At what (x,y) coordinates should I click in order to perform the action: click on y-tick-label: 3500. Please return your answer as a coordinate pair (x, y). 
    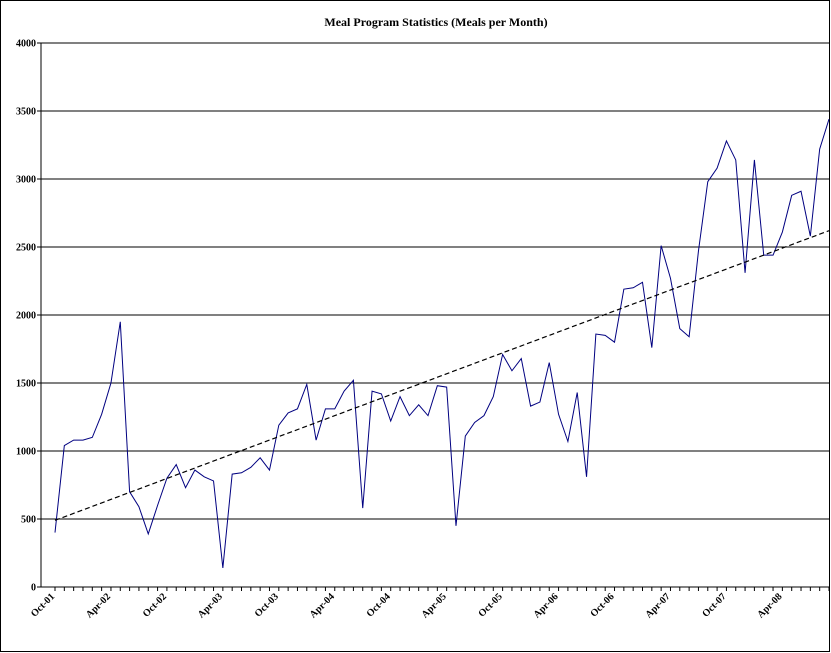
    Looking at the image, I should click on (26, 112).